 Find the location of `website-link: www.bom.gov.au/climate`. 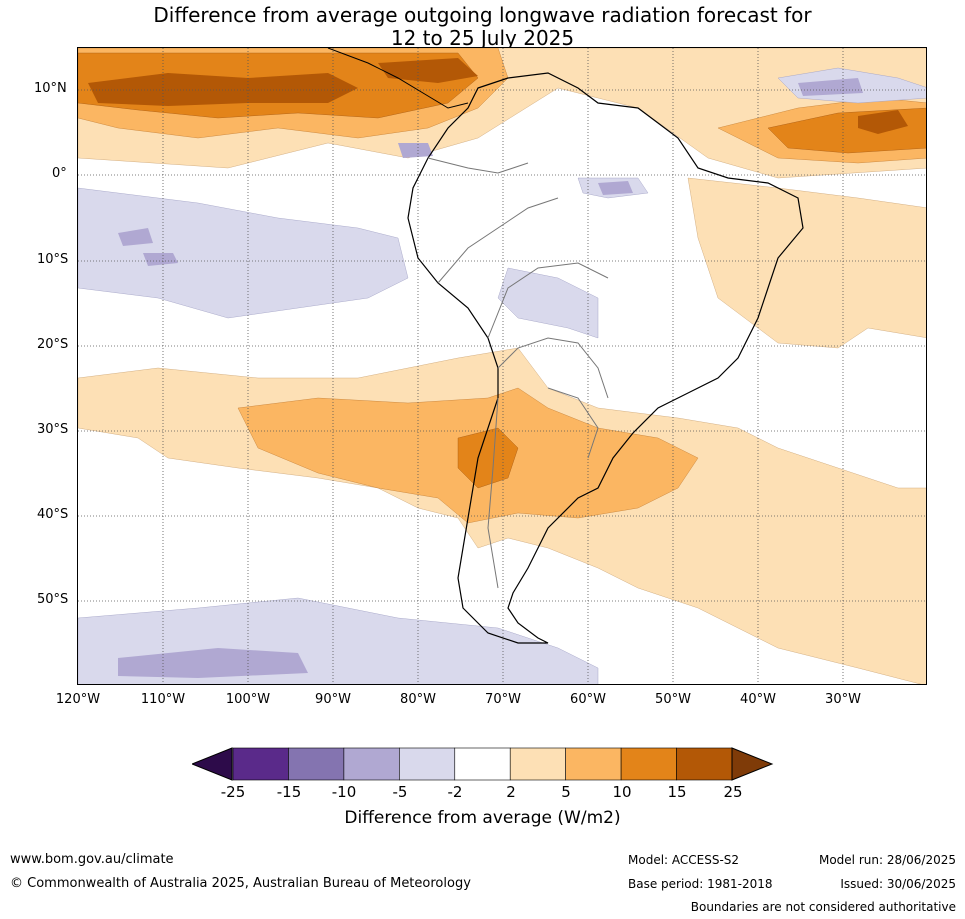

website-link: www.bom.gov.au/climate is located at coordinates (92, 859).